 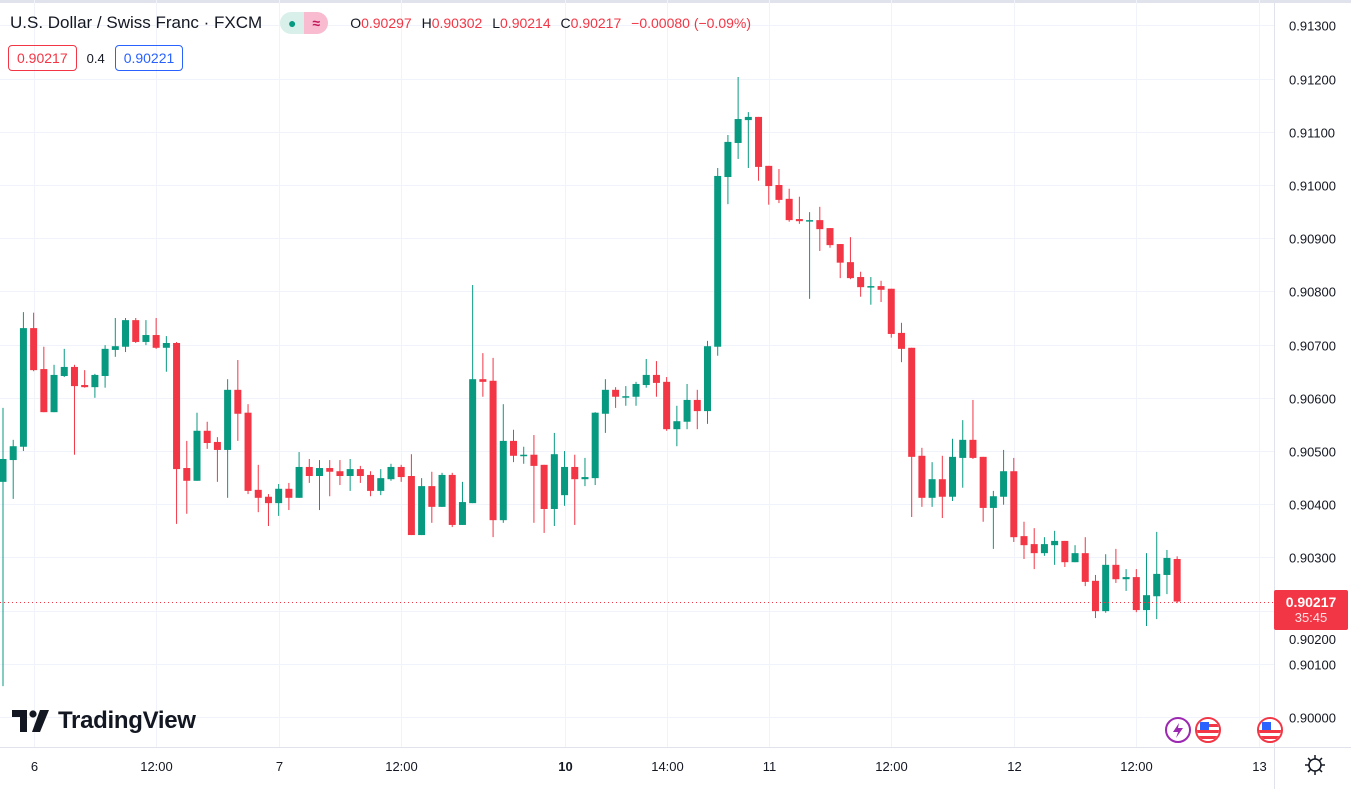 I want to click on open-label: O, so click(x=356, y=23).